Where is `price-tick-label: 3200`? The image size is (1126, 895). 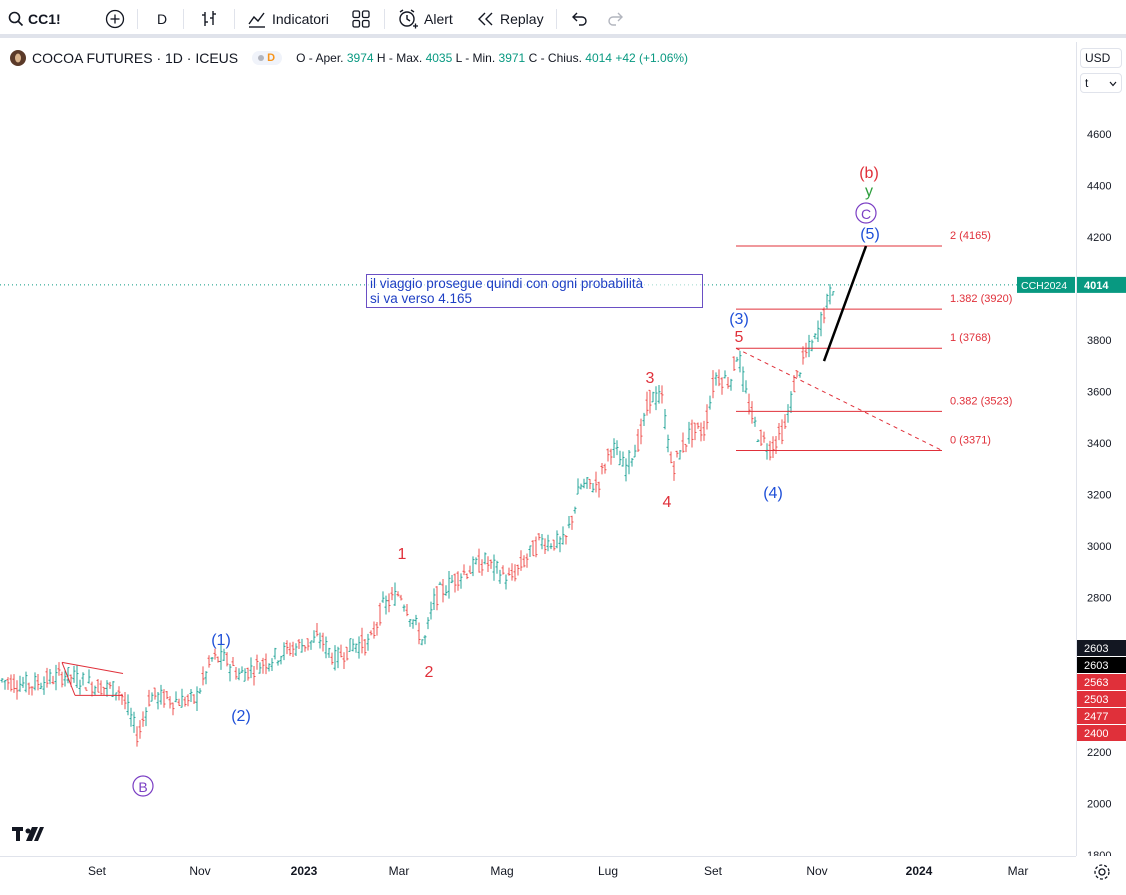
price-tick-label: 3200 is located at coordinates (1099, 496).